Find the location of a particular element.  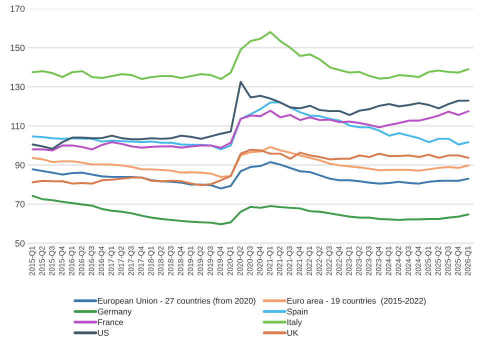

legend-label: Spain is located at coordinates (297, 312).